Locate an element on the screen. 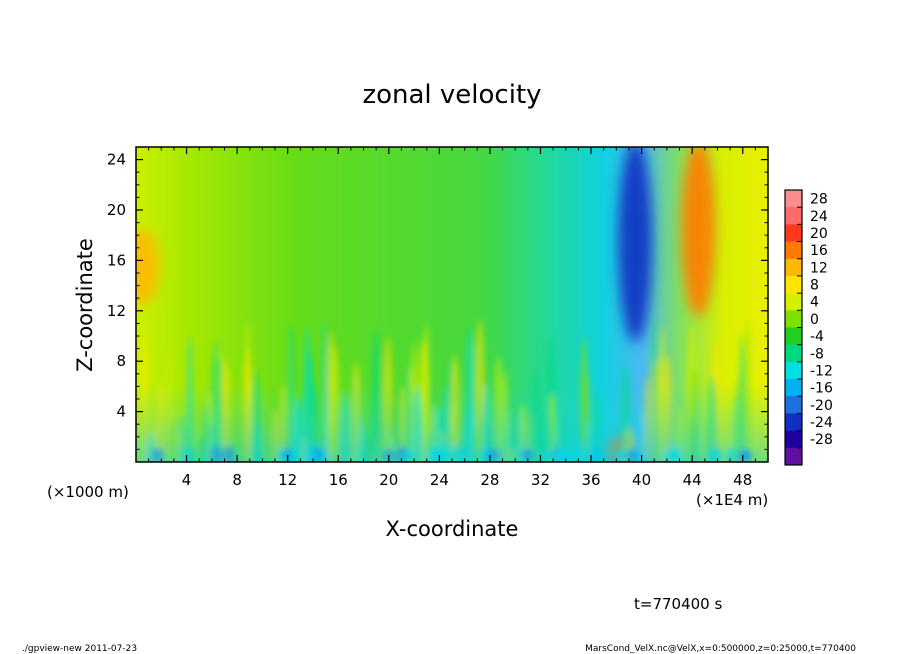 The width and height of the screenshot is (904, 654). y-tick-label: 24 is located at coordinates (116, 160).